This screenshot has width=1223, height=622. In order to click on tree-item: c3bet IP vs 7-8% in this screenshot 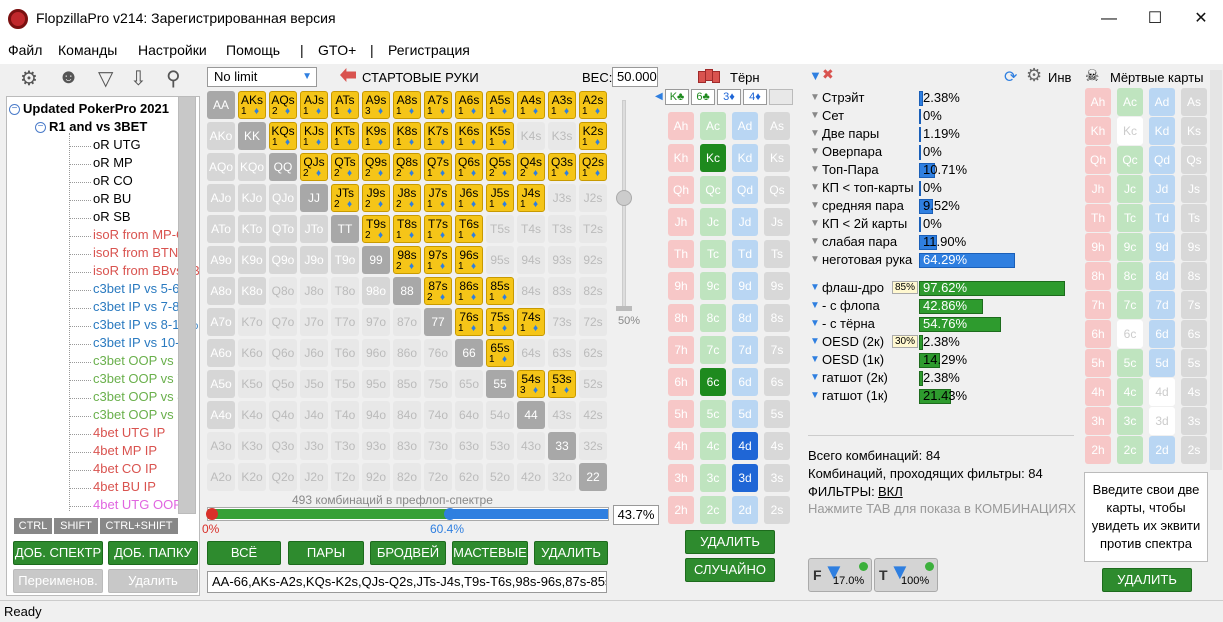, I will do `click(142, 306)`.